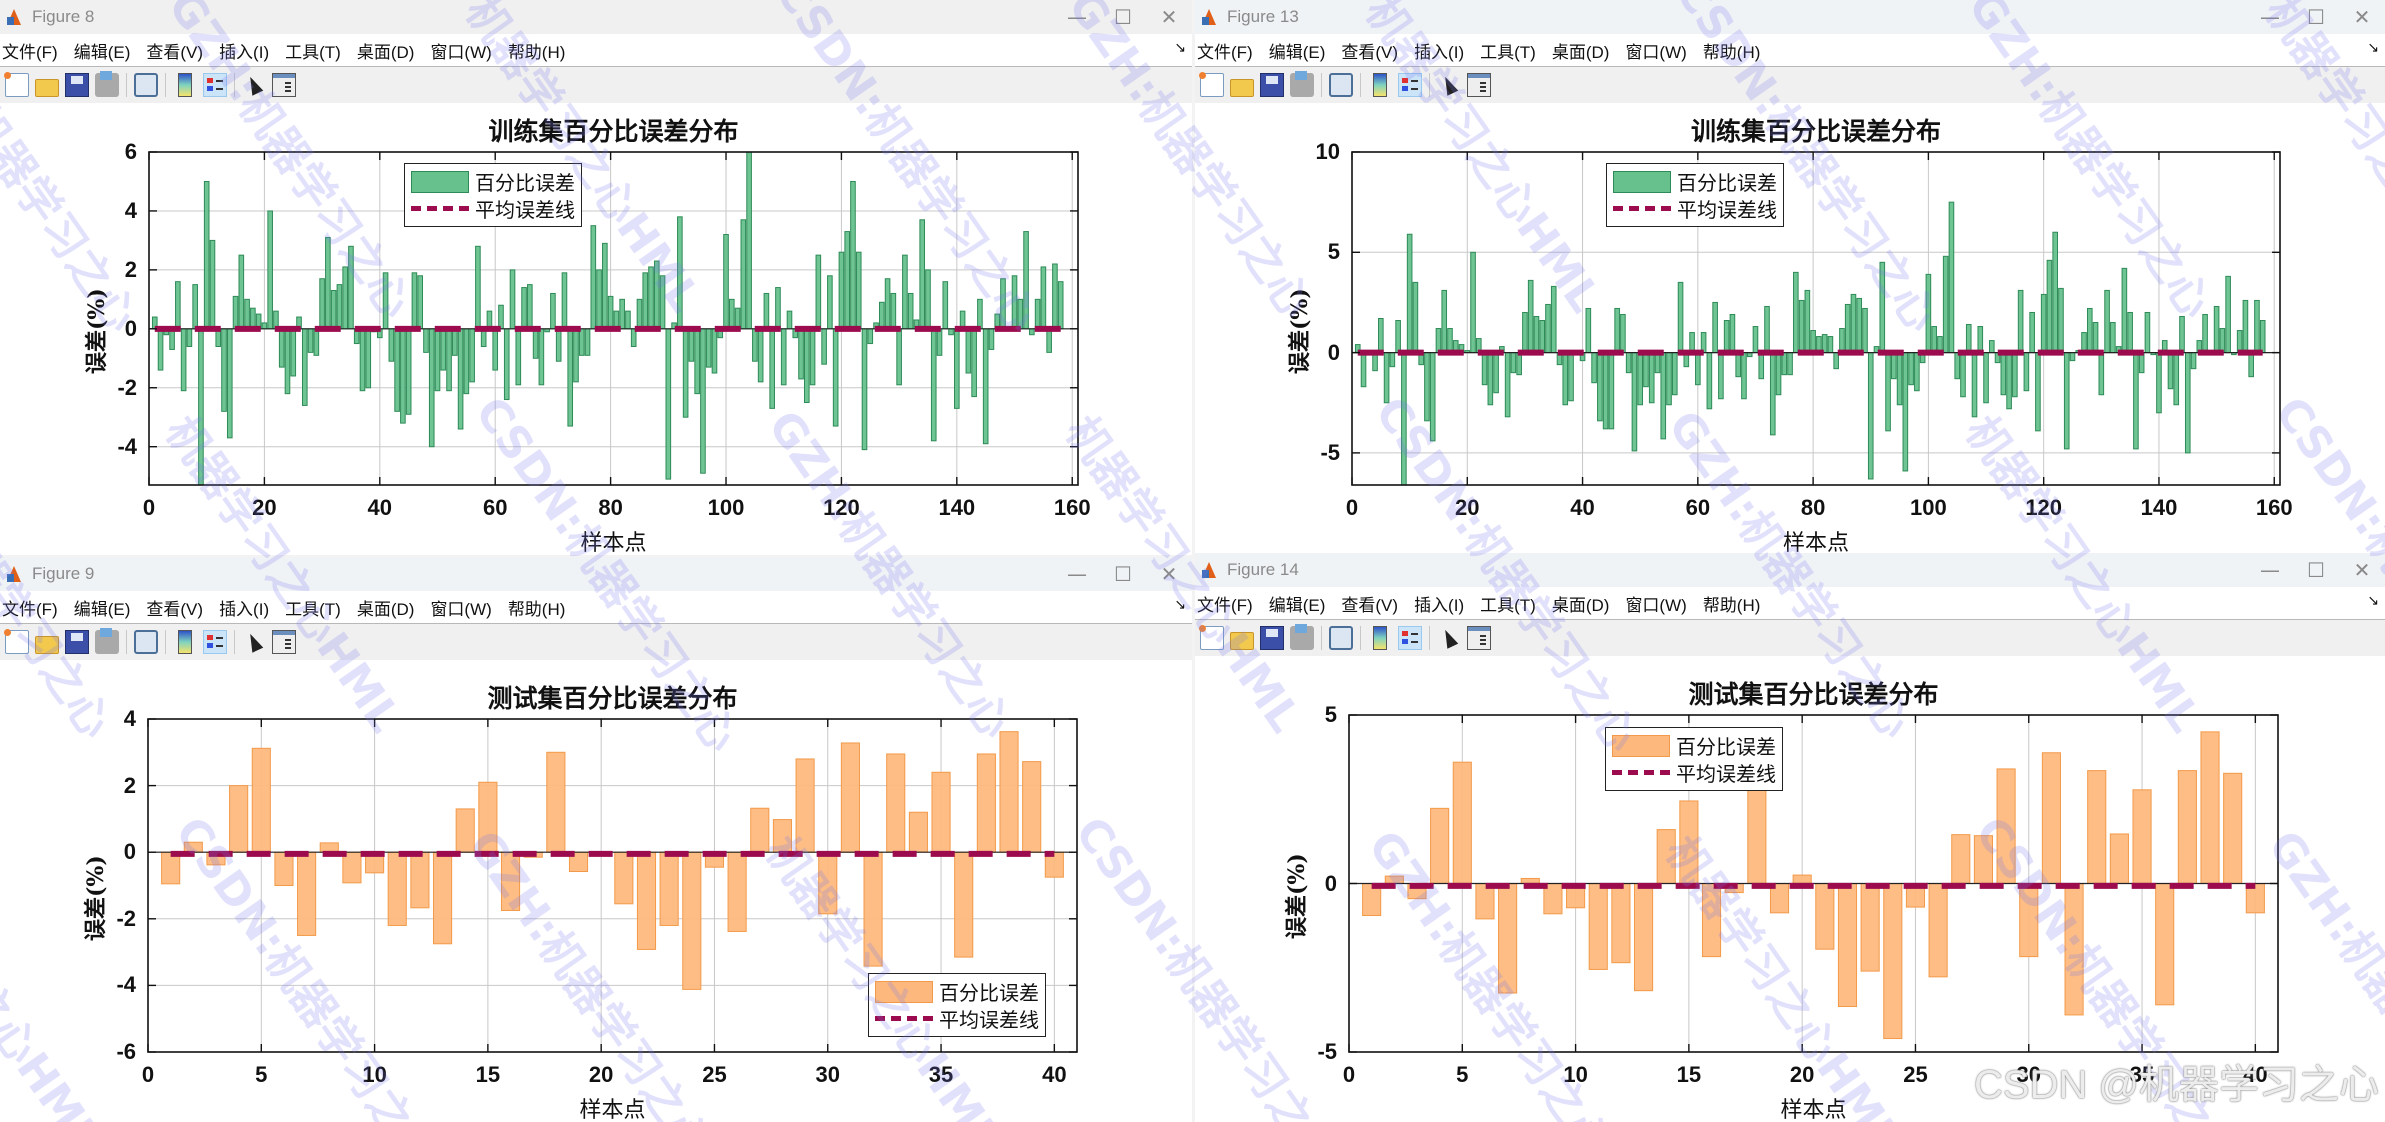  Describe the element at coordinates (130, 269) in the screenshot. I see `y-tick-label: 2` at that location.